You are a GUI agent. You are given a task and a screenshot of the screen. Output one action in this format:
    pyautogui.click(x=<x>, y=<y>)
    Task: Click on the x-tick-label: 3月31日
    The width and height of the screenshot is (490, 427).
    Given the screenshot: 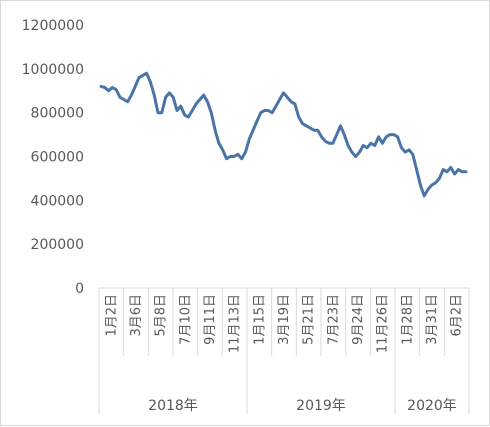 What is the action you would take?
    pyautogui.click(x=432, y=319)
    